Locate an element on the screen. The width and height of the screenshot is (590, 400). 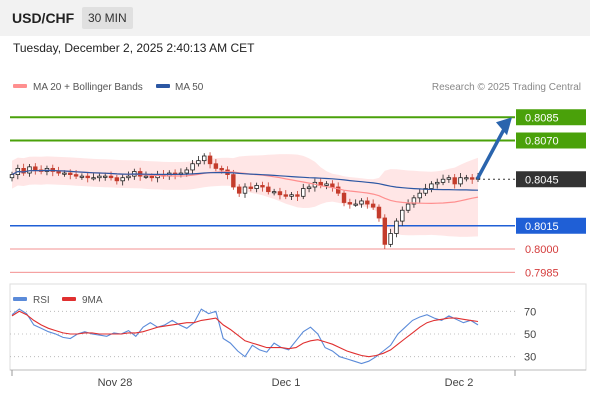
last-level-box is located at coordinates (551, 179).